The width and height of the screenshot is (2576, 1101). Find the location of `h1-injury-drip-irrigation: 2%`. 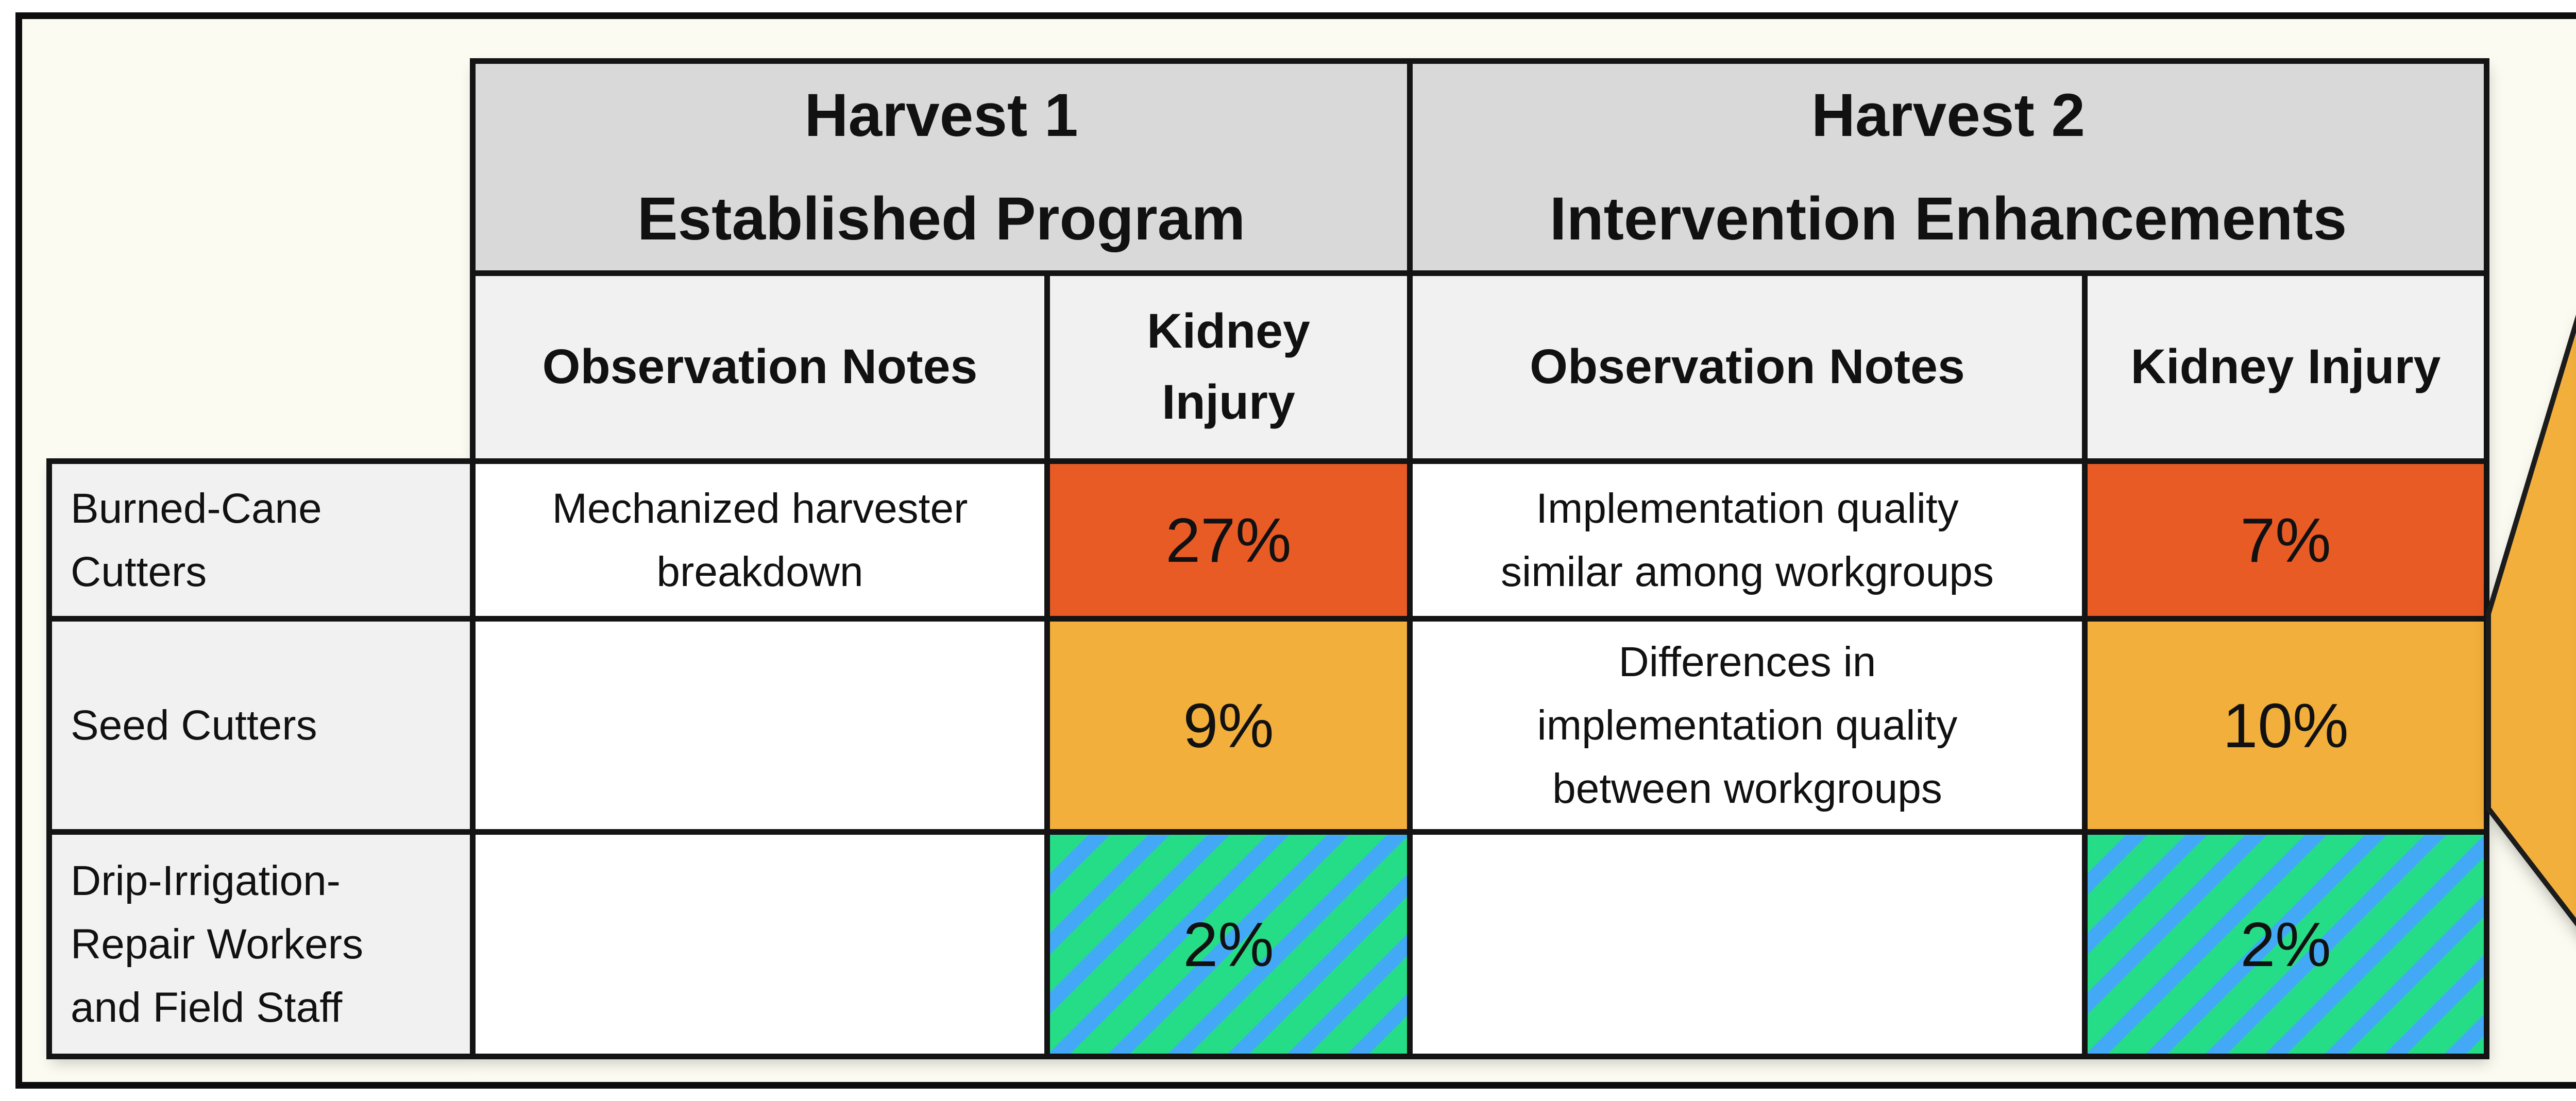

h1-injury-drip-irrigation: 2% is located at coordinates (1228, 945).